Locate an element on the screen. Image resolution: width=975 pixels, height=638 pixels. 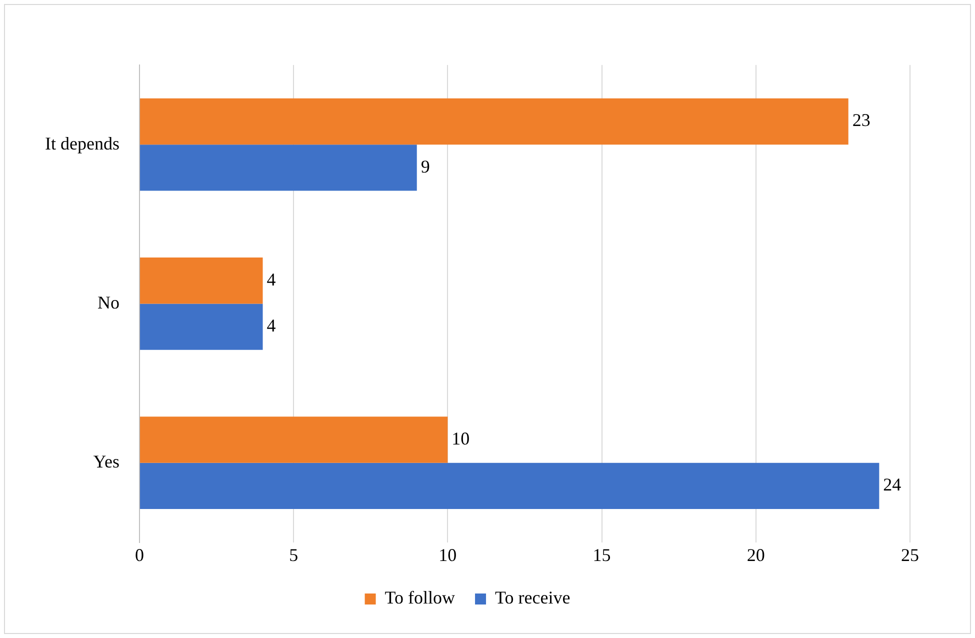
x-tick-label: 15 is located at coordinates (601, 554).